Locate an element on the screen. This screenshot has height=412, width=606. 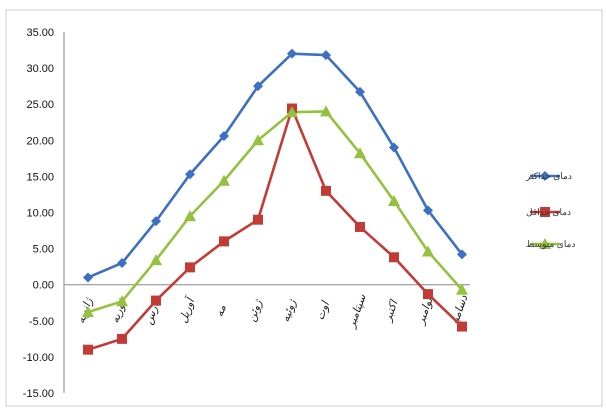
y-tick-label: 15.00 is located at coordinates (40, 177).